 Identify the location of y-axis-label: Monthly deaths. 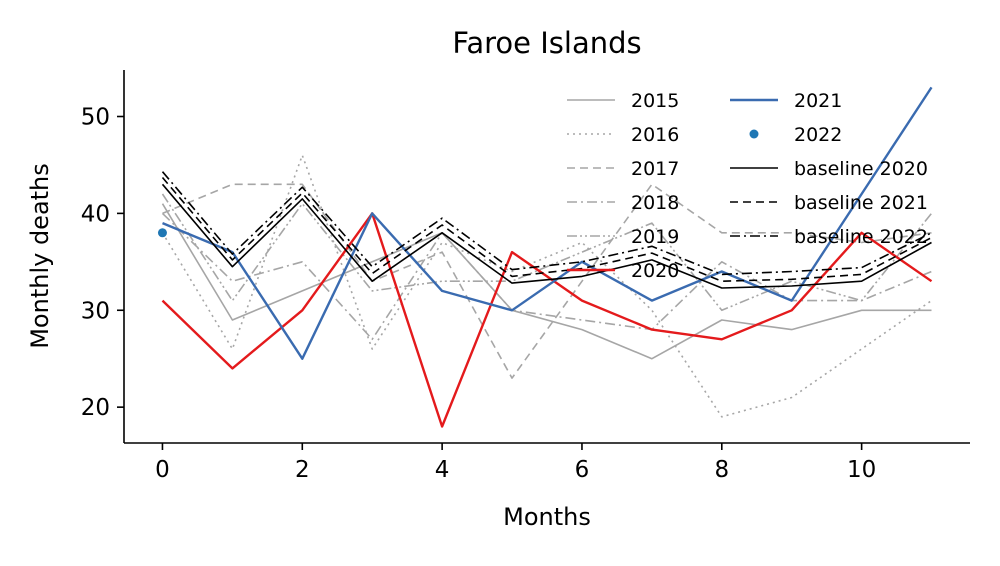
(40, 256).